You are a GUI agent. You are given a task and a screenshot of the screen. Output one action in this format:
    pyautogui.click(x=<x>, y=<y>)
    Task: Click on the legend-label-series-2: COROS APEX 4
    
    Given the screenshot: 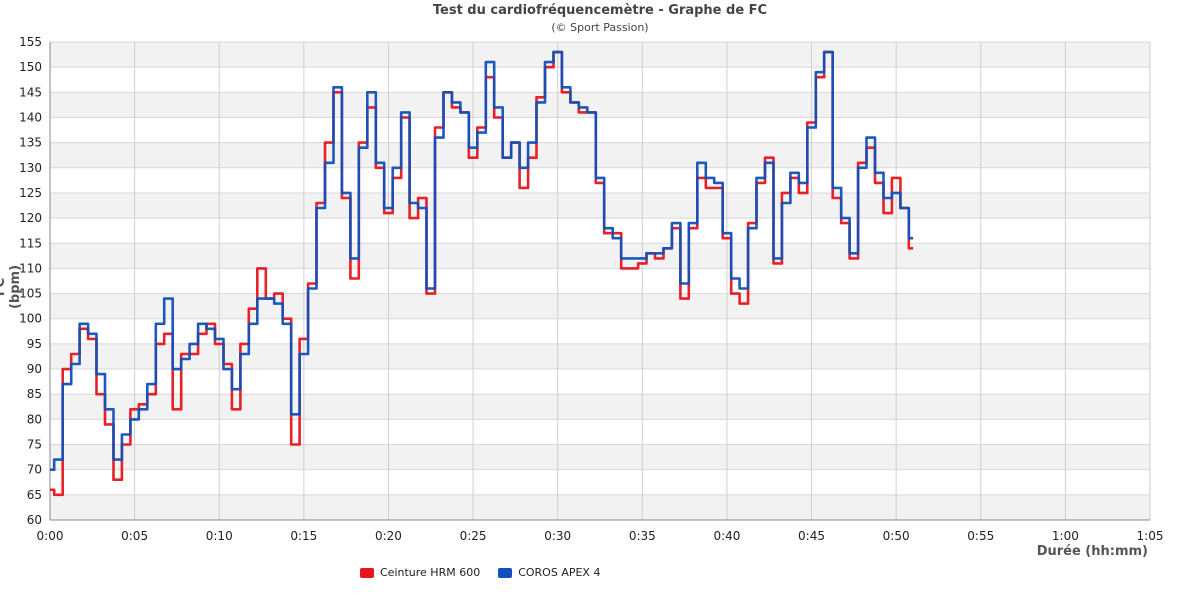 What is the action you would take?
    pyautogui.click(x=559, y=572)
    